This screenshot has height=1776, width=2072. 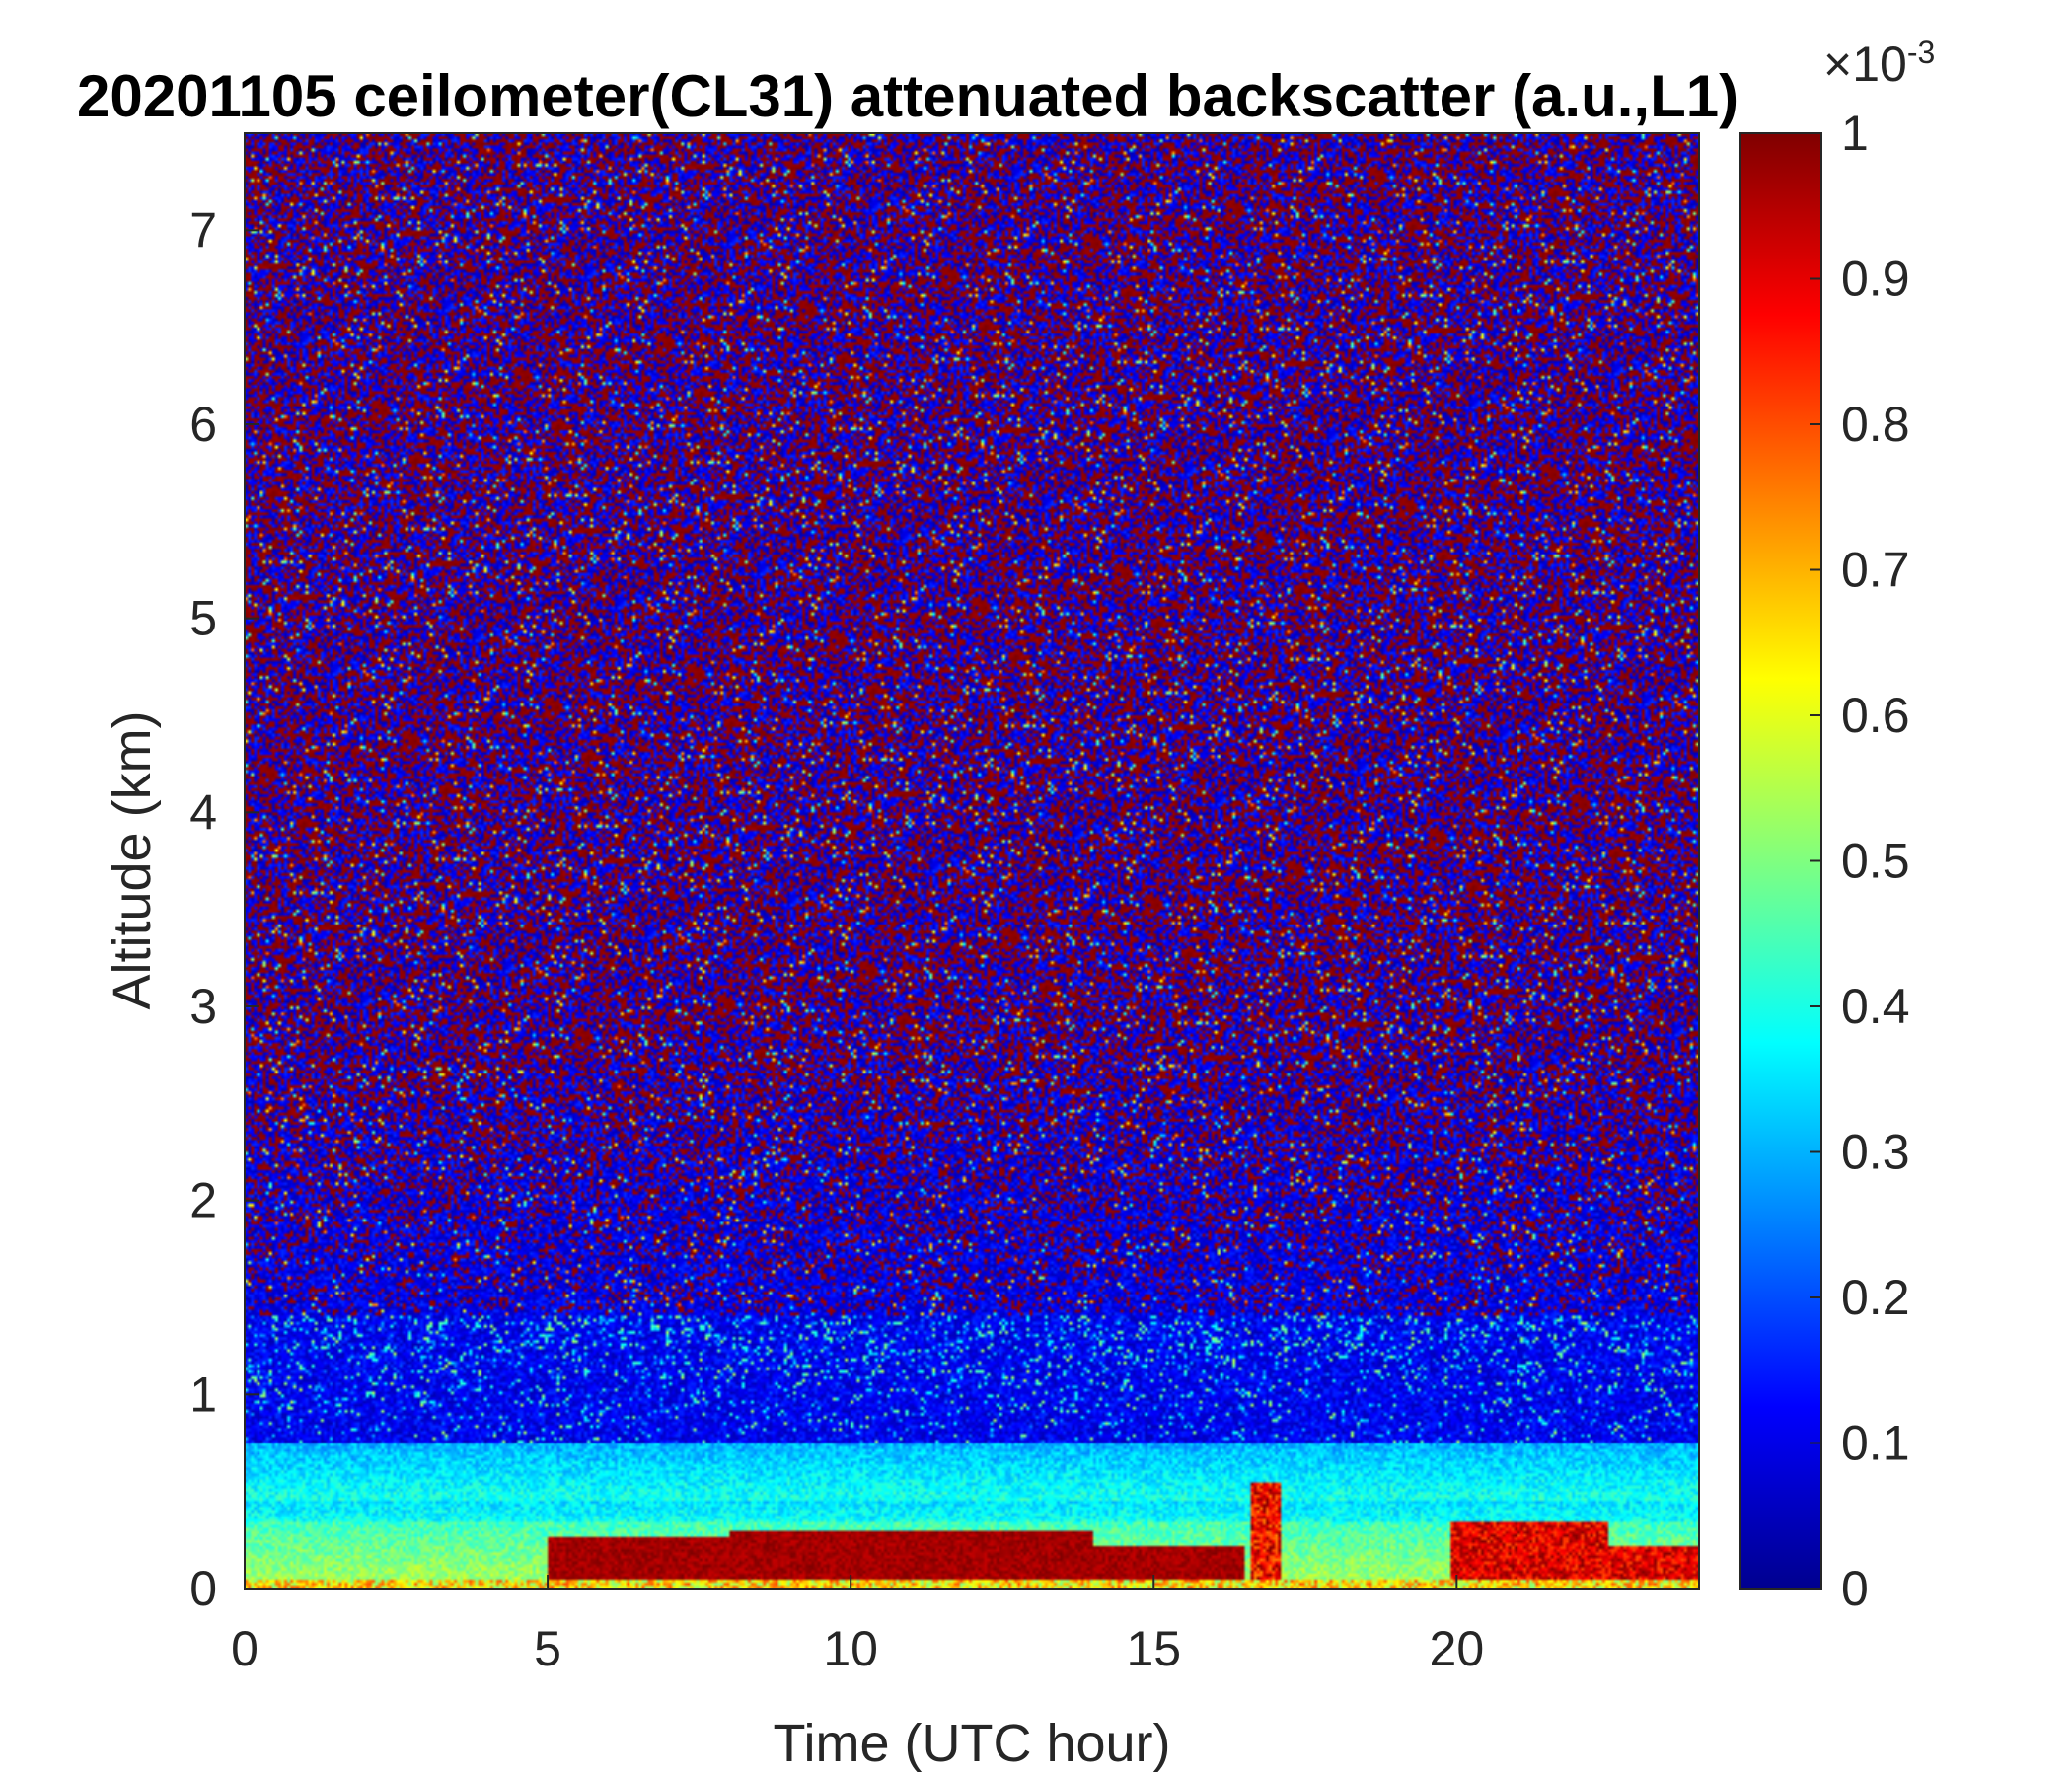 I want to click on x-tick-label: 10, so click(x=851, y=1648).